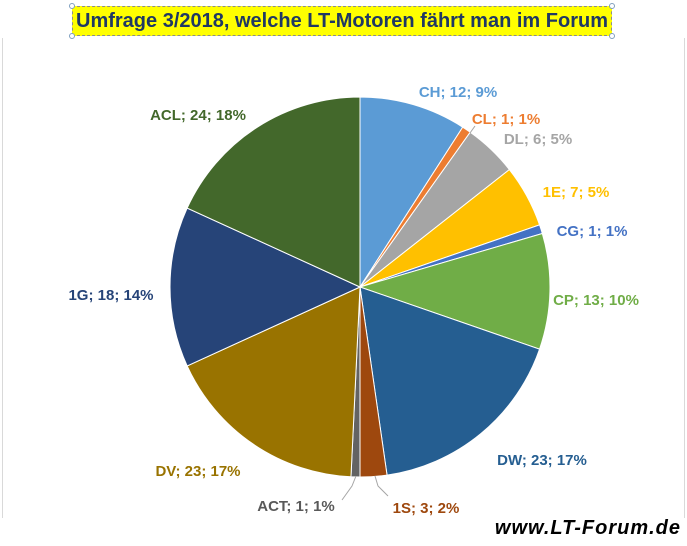 The width and height of the screenshot is (687, 546). Describe the element at coordinates (454, 291) in the screenshot. I see `pie-slice-cp` at that location.